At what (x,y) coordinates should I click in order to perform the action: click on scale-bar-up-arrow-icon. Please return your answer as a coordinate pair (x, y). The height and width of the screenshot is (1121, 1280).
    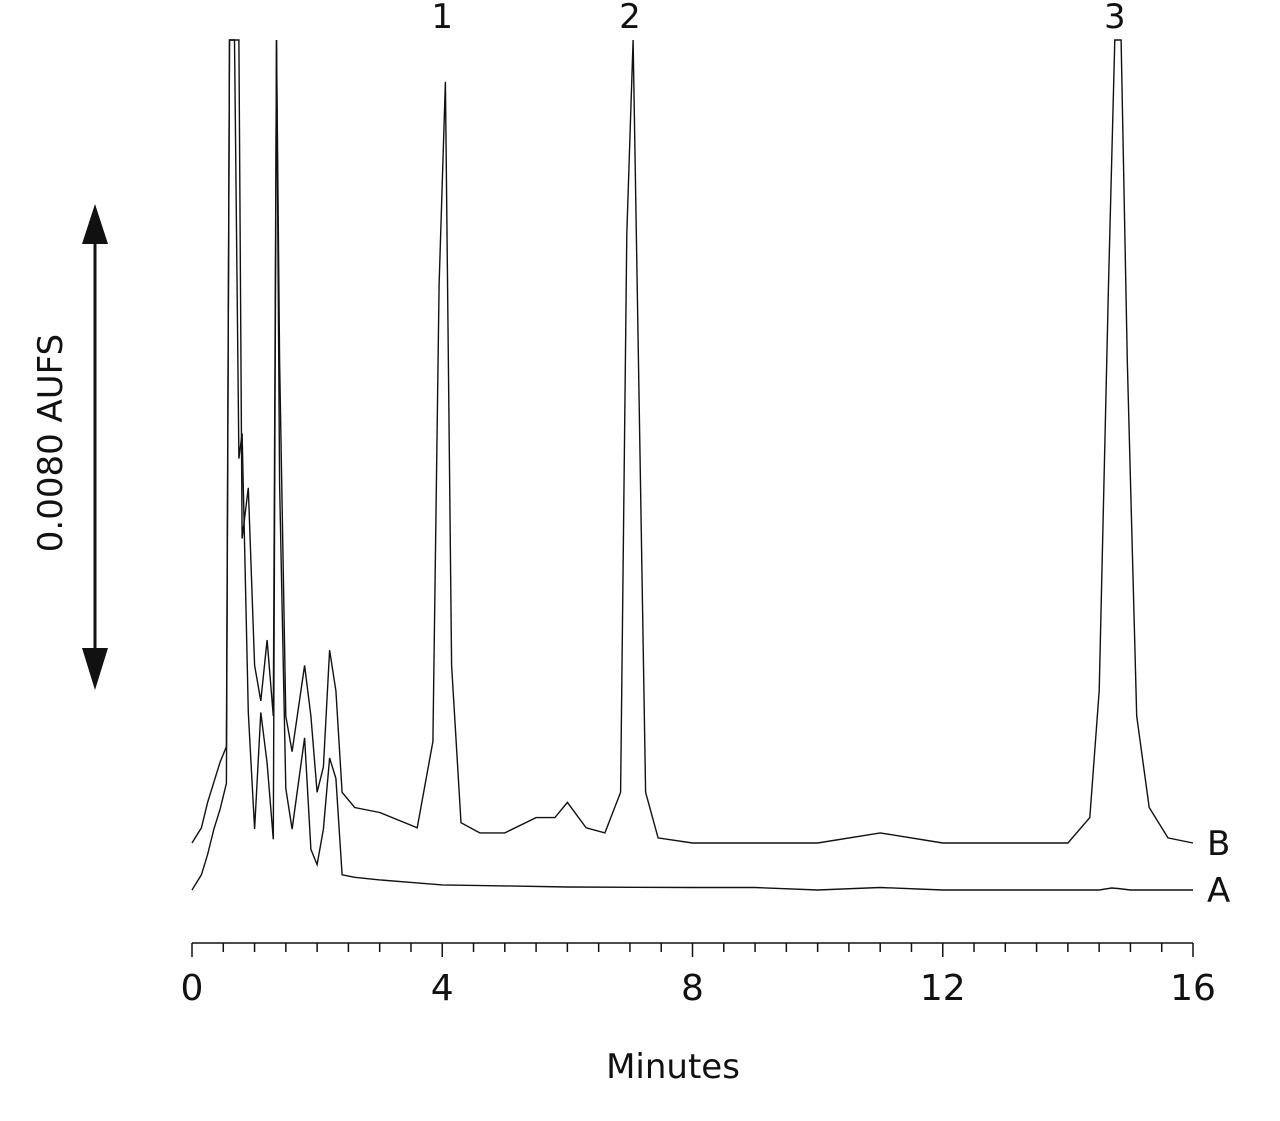
    Looking at the image, I should click on (95, 224).